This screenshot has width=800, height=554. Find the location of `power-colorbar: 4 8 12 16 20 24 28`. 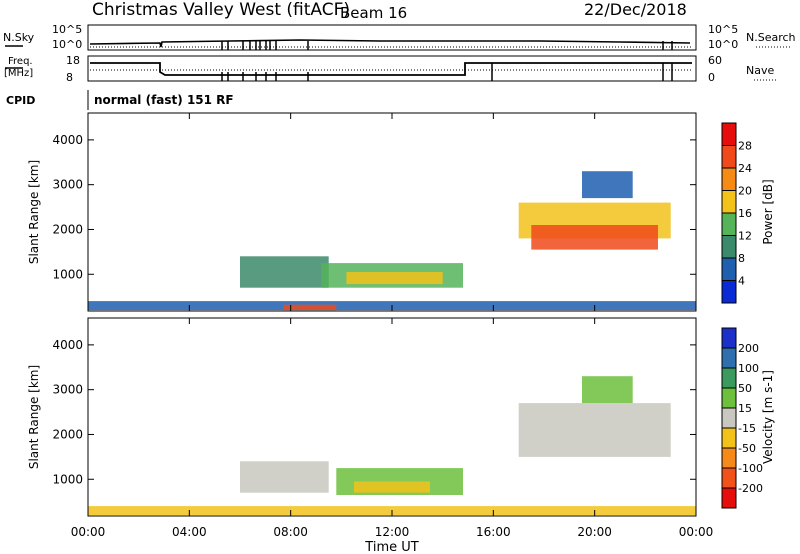

power-colorbar: 4 8 12 16 20 24 28 is located at coordinates (736, 213).